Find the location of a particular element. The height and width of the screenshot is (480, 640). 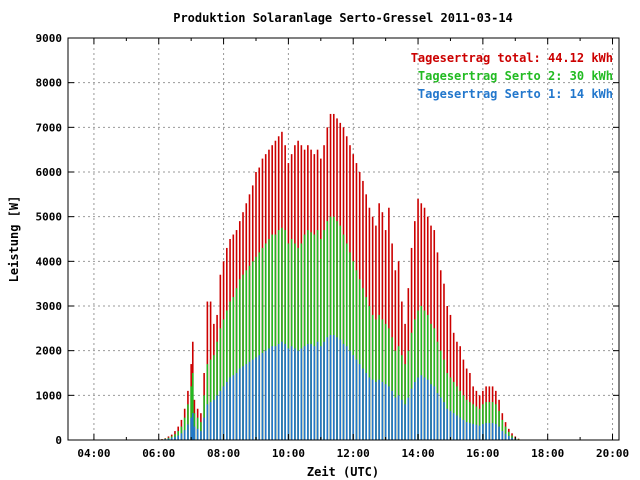

y-tick-label: 8000 is located at coordinates (49, 83).